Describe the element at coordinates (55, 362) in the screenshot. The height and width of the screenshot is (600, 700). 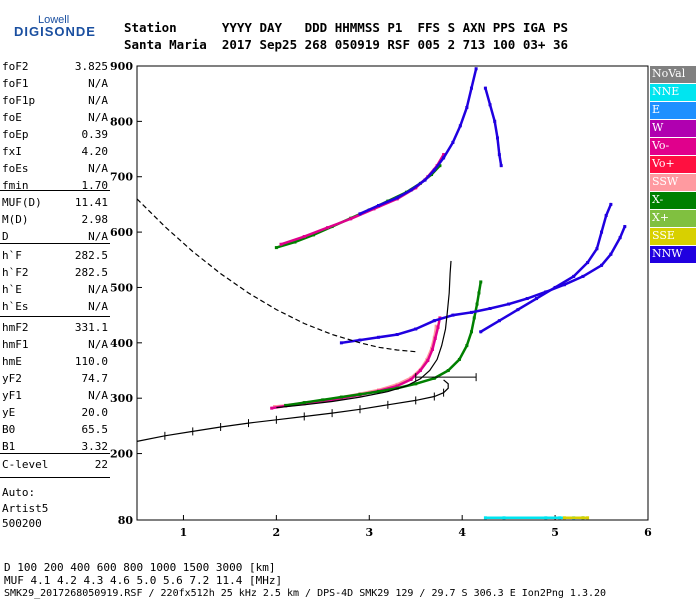
I see `param-row: hmE 110.0` at that location.